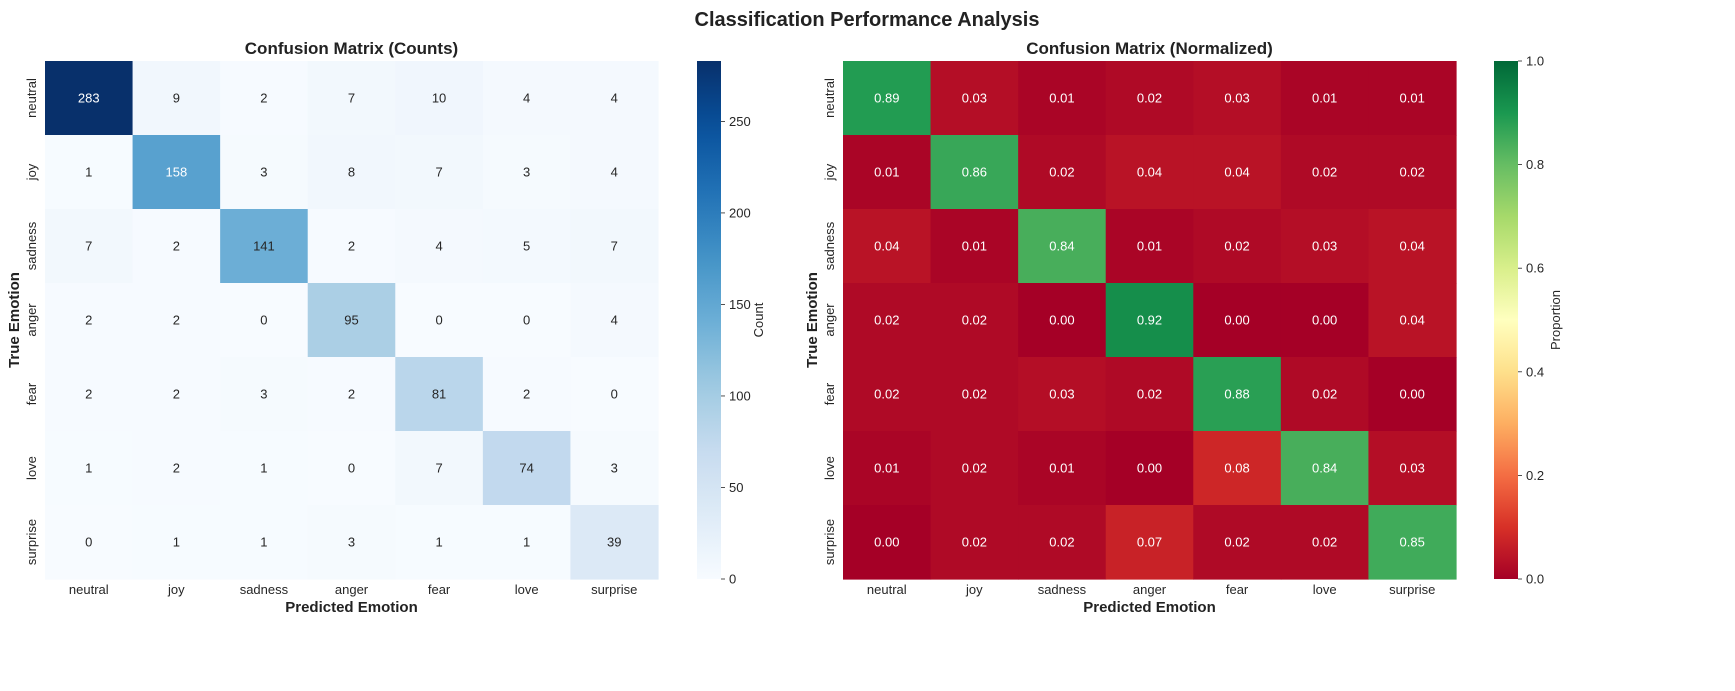 The image size is (1735, 691). What do you see at coordinates (758, 319) in the screenshot?
I see `colorbar-label: Count` at bounding box center [758, 319].